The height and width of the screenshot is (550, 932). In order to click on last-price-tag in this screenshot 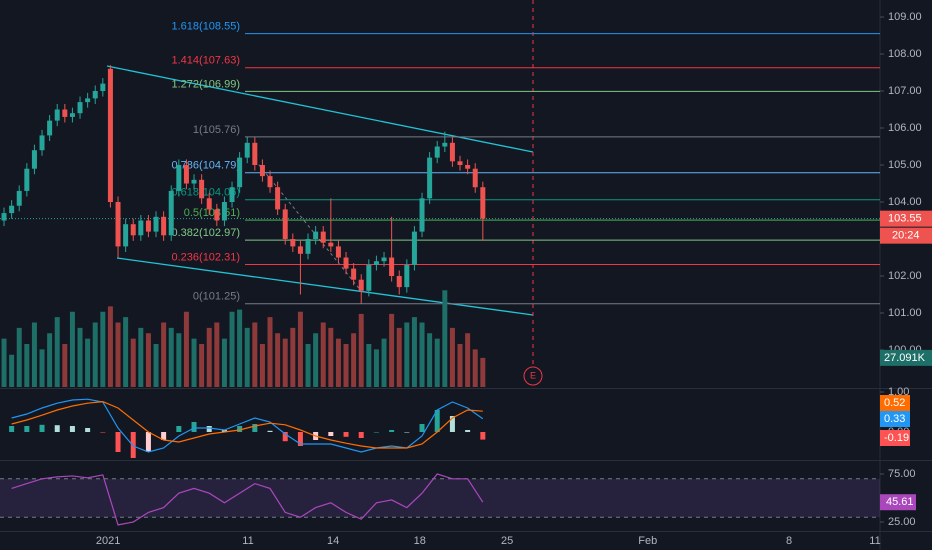, I will do `click(906, 218)`.